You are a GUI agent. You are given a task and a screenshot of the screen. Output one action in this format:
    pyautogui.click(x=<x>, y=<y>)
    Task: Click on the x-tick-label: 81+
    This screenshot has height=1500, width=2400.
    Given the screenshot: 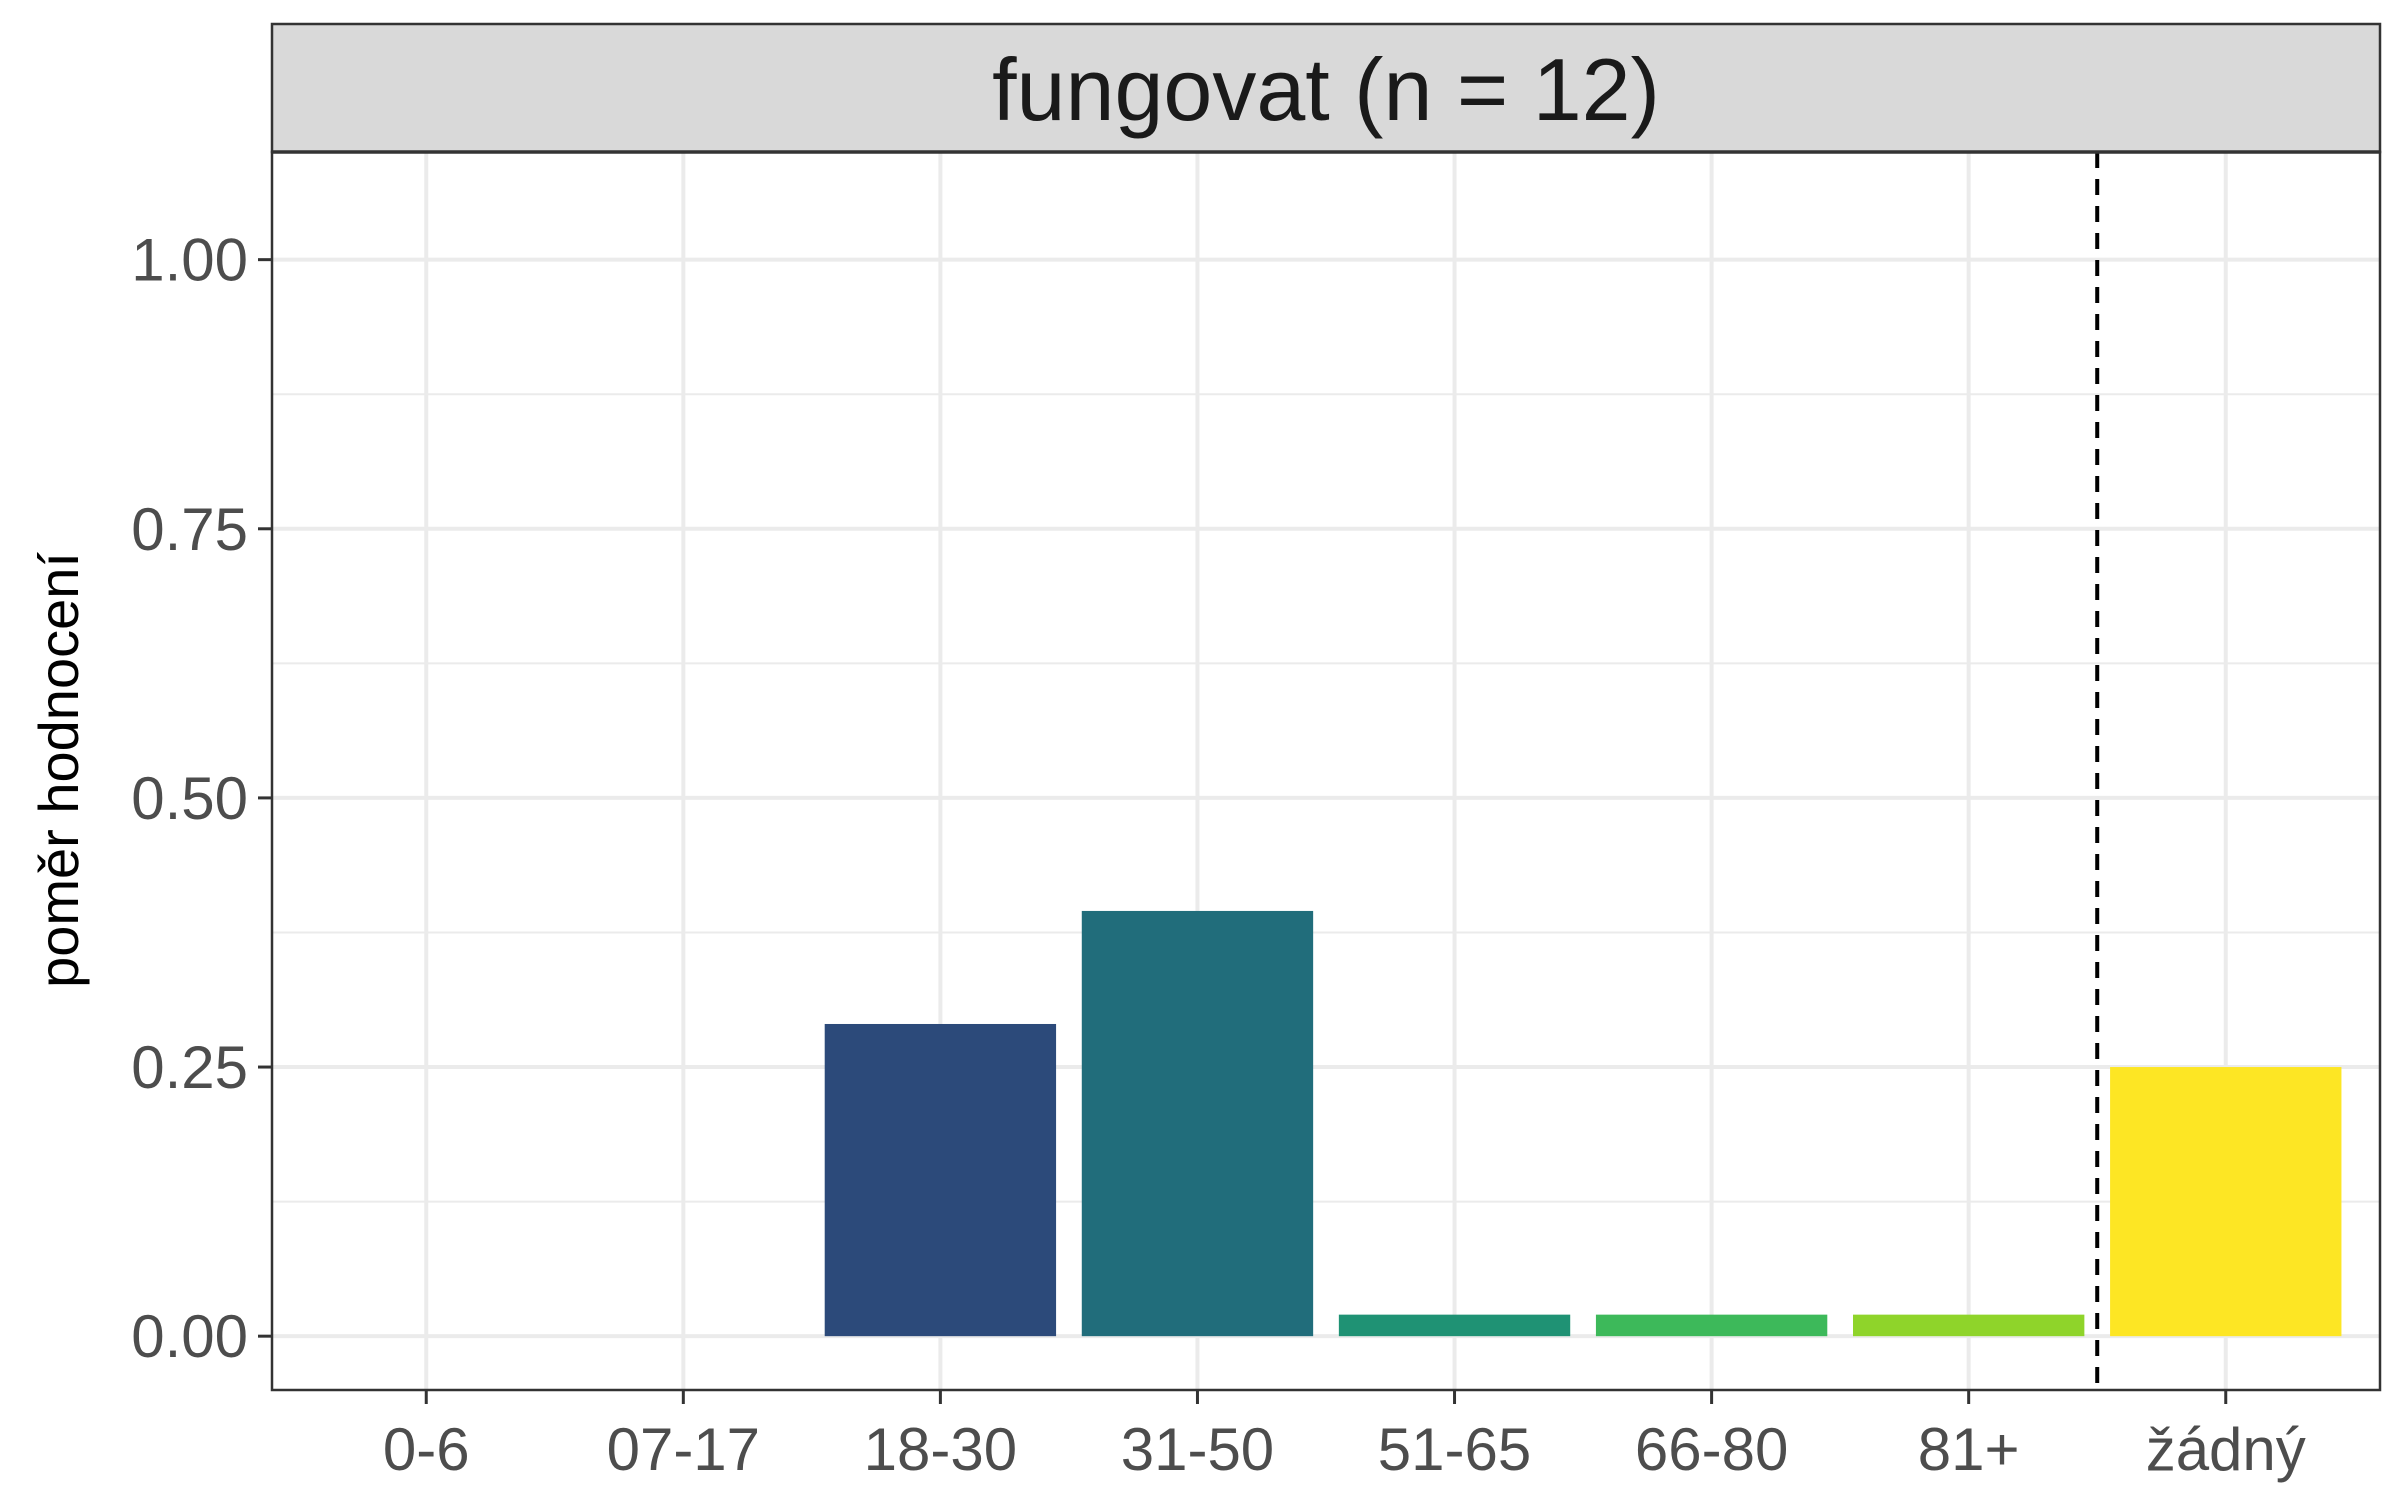 What is the action you would take?
    pyautogui.click(x=1969, y=1449)
    